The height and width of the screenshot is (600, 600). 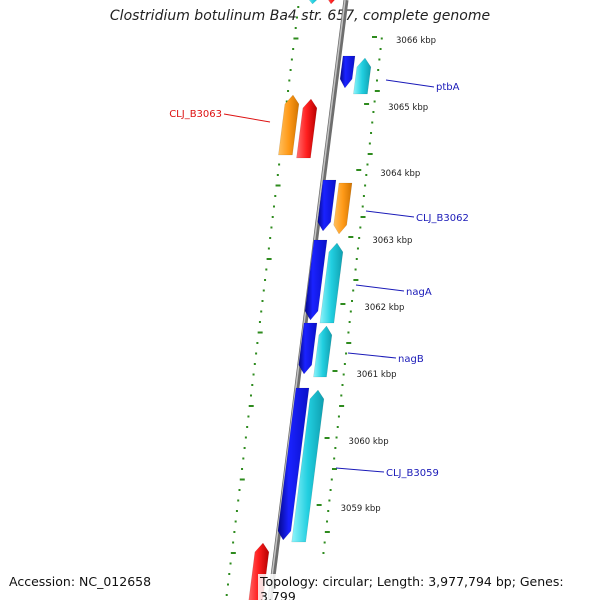 I want to click on tick-label: 3059 kbp, so click(x=361, y=509).